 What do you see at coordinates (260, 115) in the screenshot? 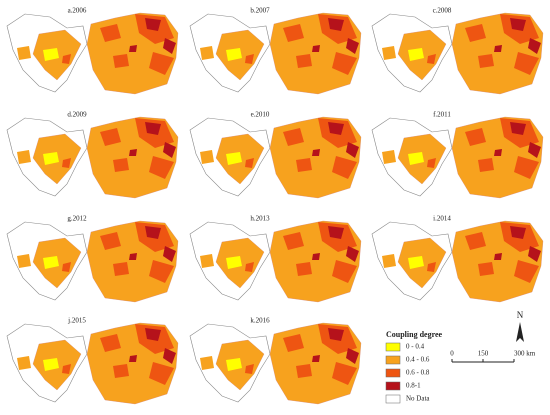
I see `panel-label: e.2010` at bounding box center [260, 115].